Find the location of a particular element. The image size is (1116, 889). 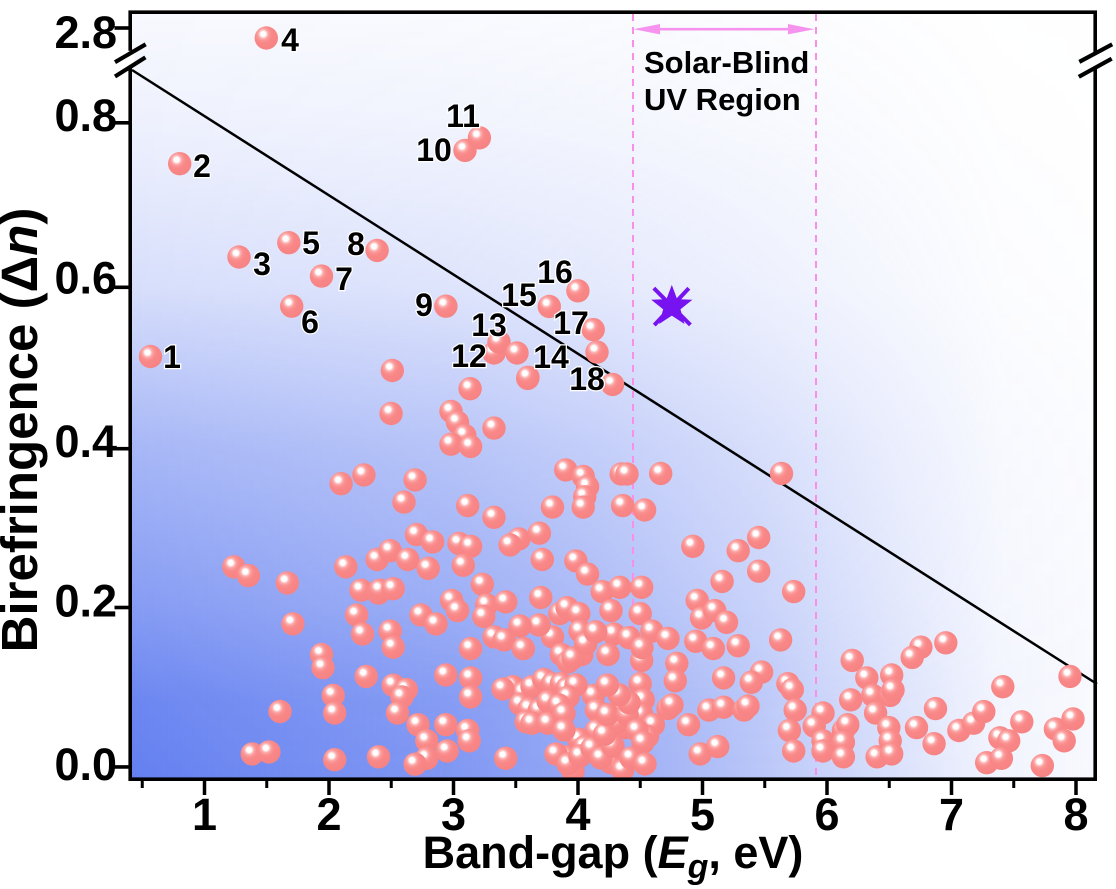

svg-text: 18 is located at coordinates (587, 379).